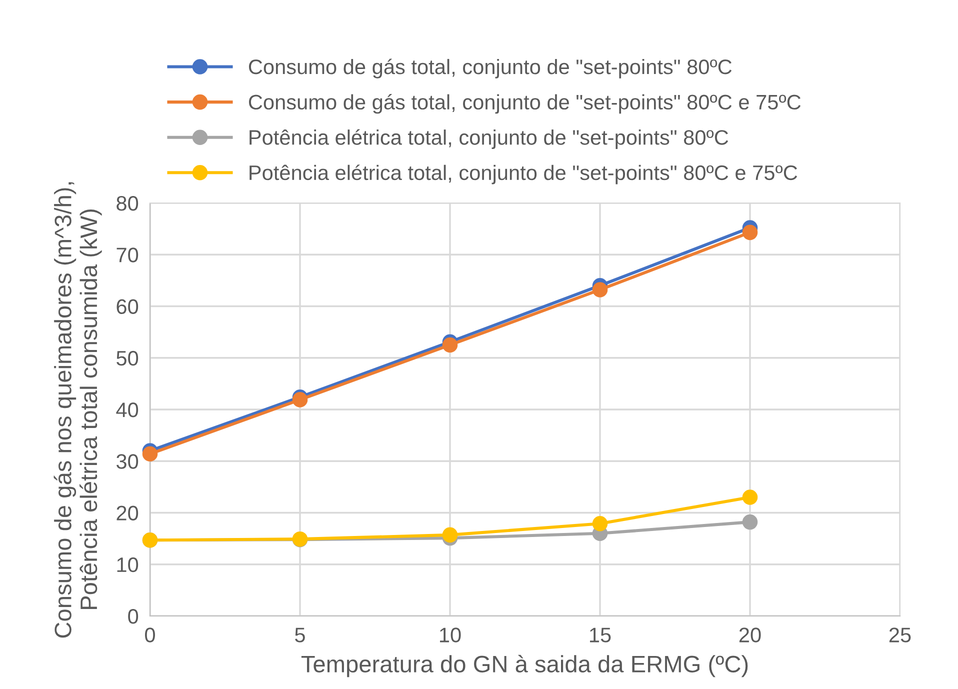  I want to click on y-tick-label: 40, so click(127, 410).